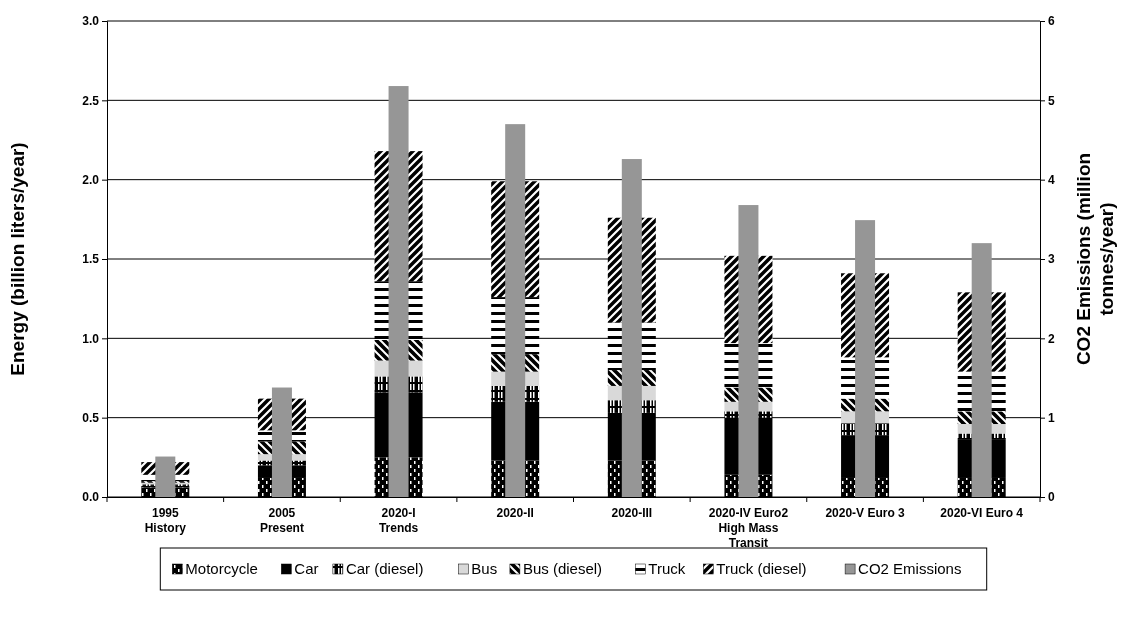  What do you see at coordinates (484, 568) in the screenshot?
I see `legend-label: Bus` at bounding box center [484, 568].